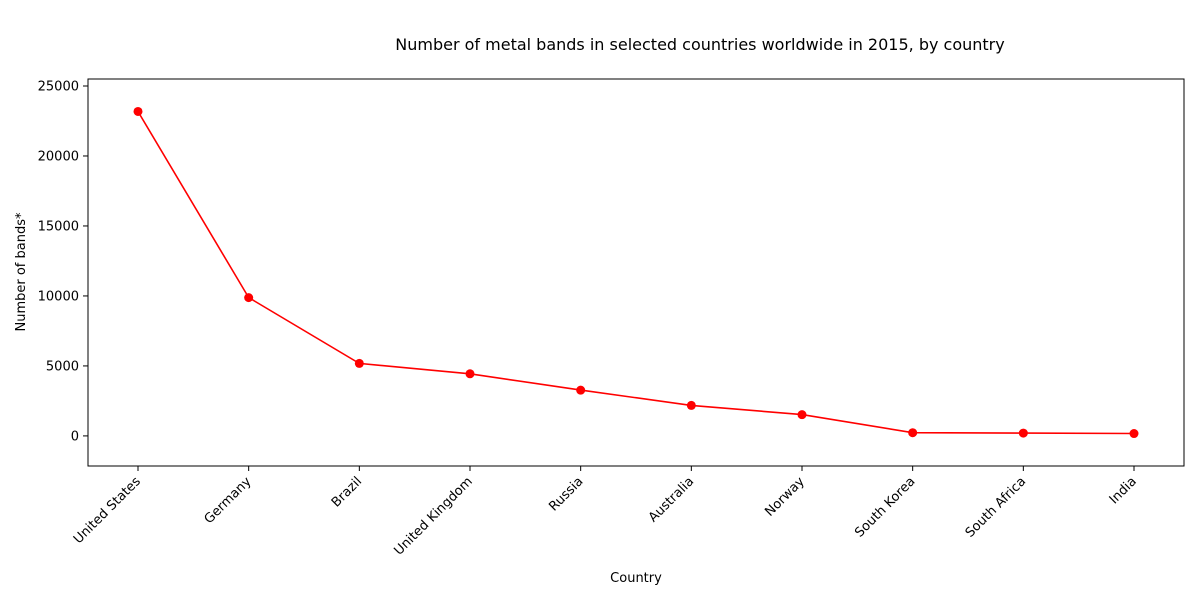 This screenshot has width=1200, height=600. What do you see at coordinates (636, 578) in the screenshot?
I see `x-axis-label: Country` at bounding box center [636, 578].